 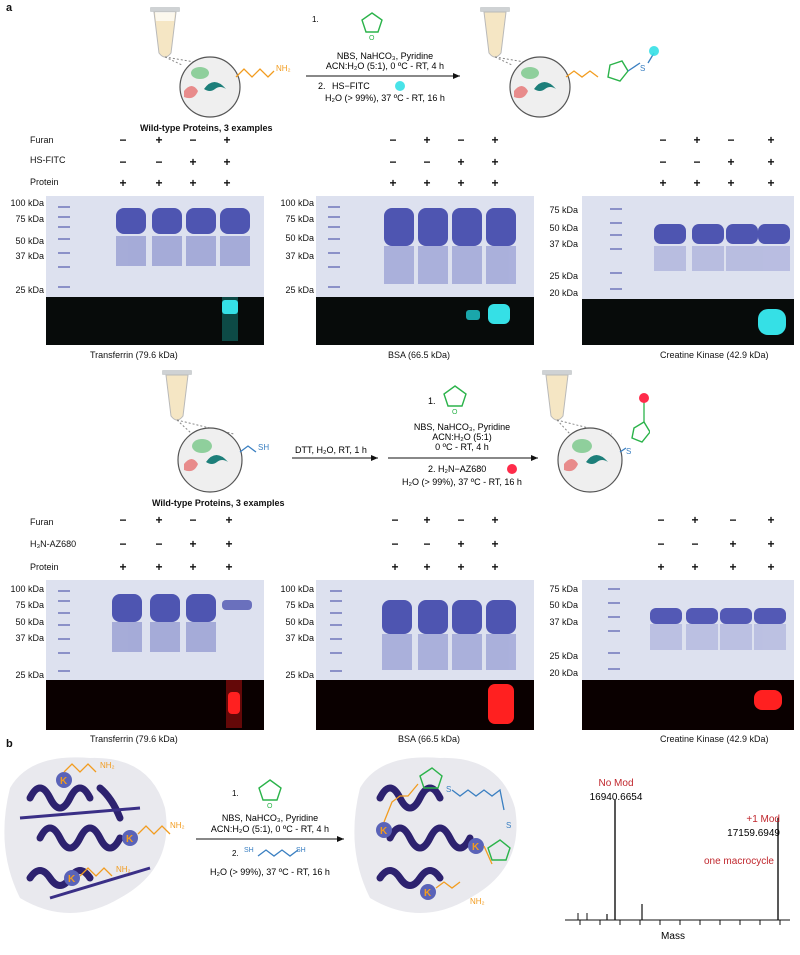 What do you see at coordinates (688, 270) in the screenshot?
I see `gel-creatine-kinase-fitc` at bounding box center [688, 270].